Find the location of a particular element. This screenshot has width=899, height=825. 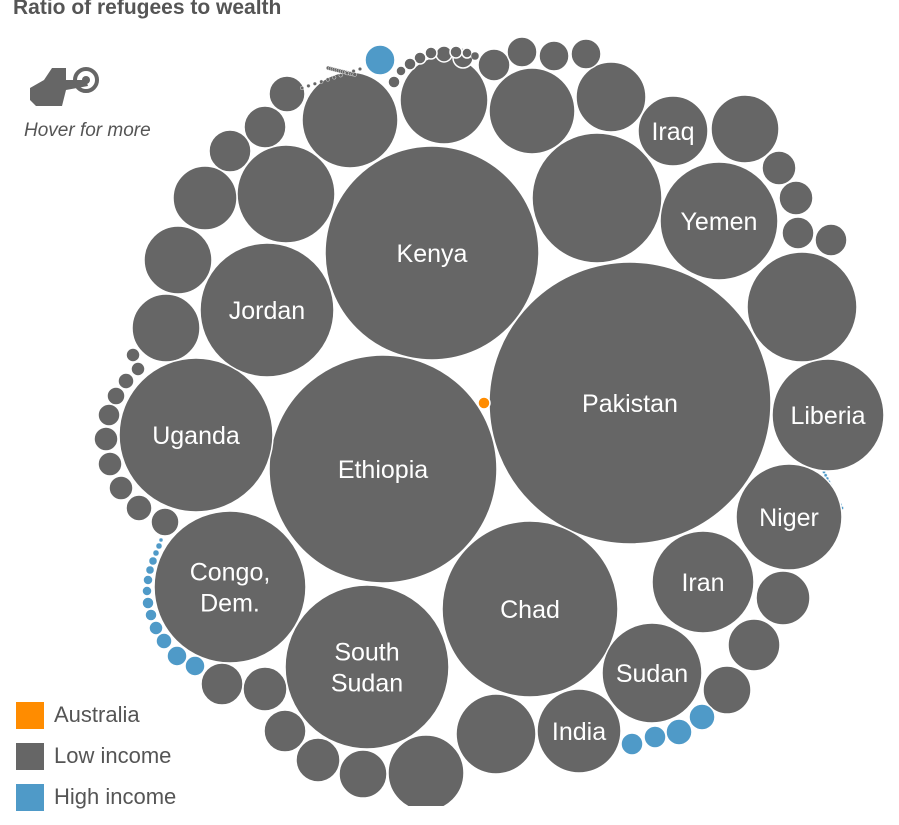

bubble-sudan is located at coordinates (652, 673).